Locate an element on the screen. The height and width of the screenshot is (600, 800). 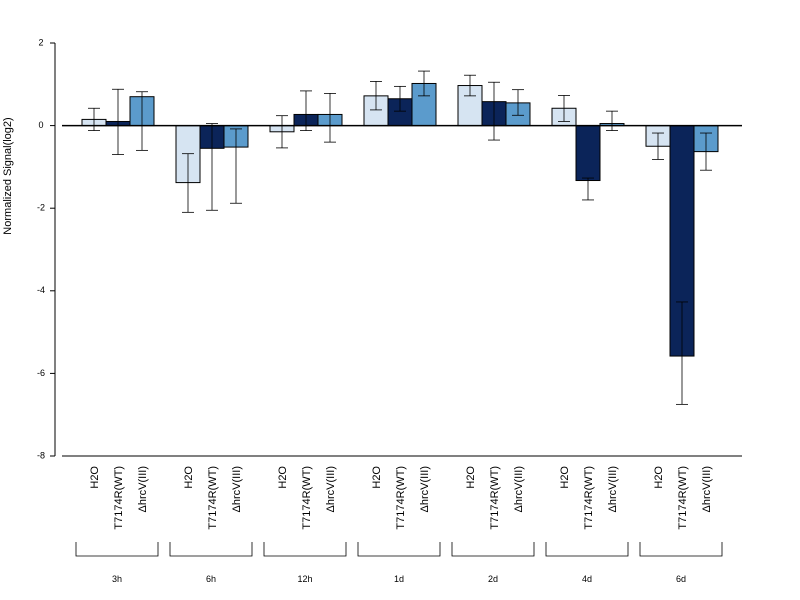
y-tick-label: -2 is located at coordinates (41, 208).